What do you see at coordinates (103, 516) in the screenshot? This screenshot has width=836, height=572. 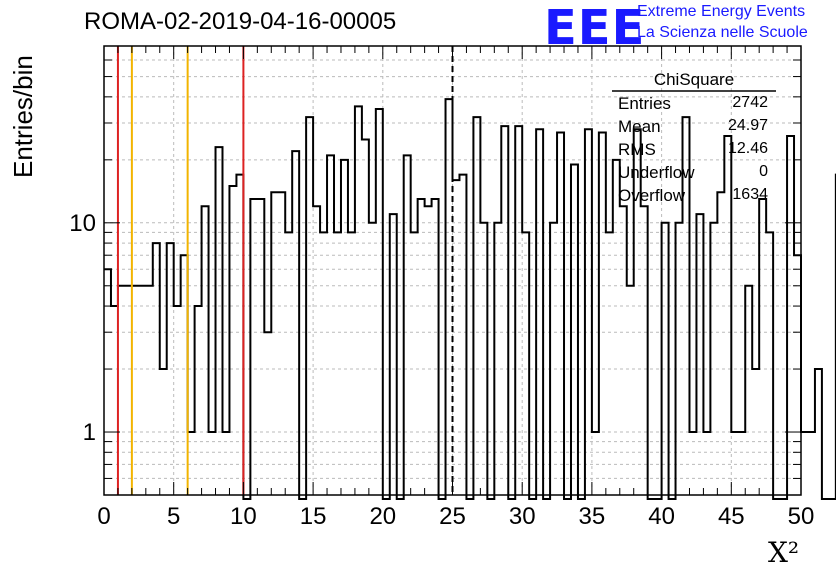 I see `x-tick-label: 0` at bounding box center [103, 516].